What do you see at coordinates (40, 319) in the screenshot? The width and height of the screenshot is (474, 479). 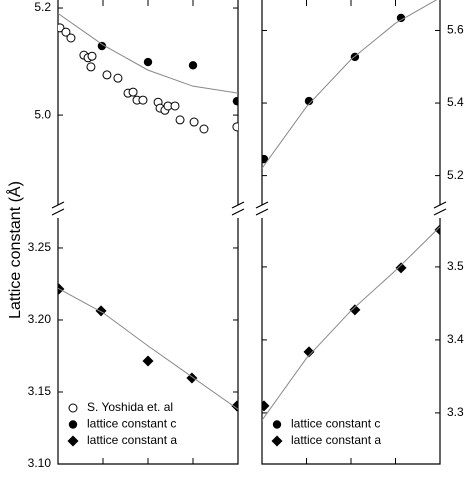 I see `y-tick-label: 3.20` at bounding box center [40, 319].